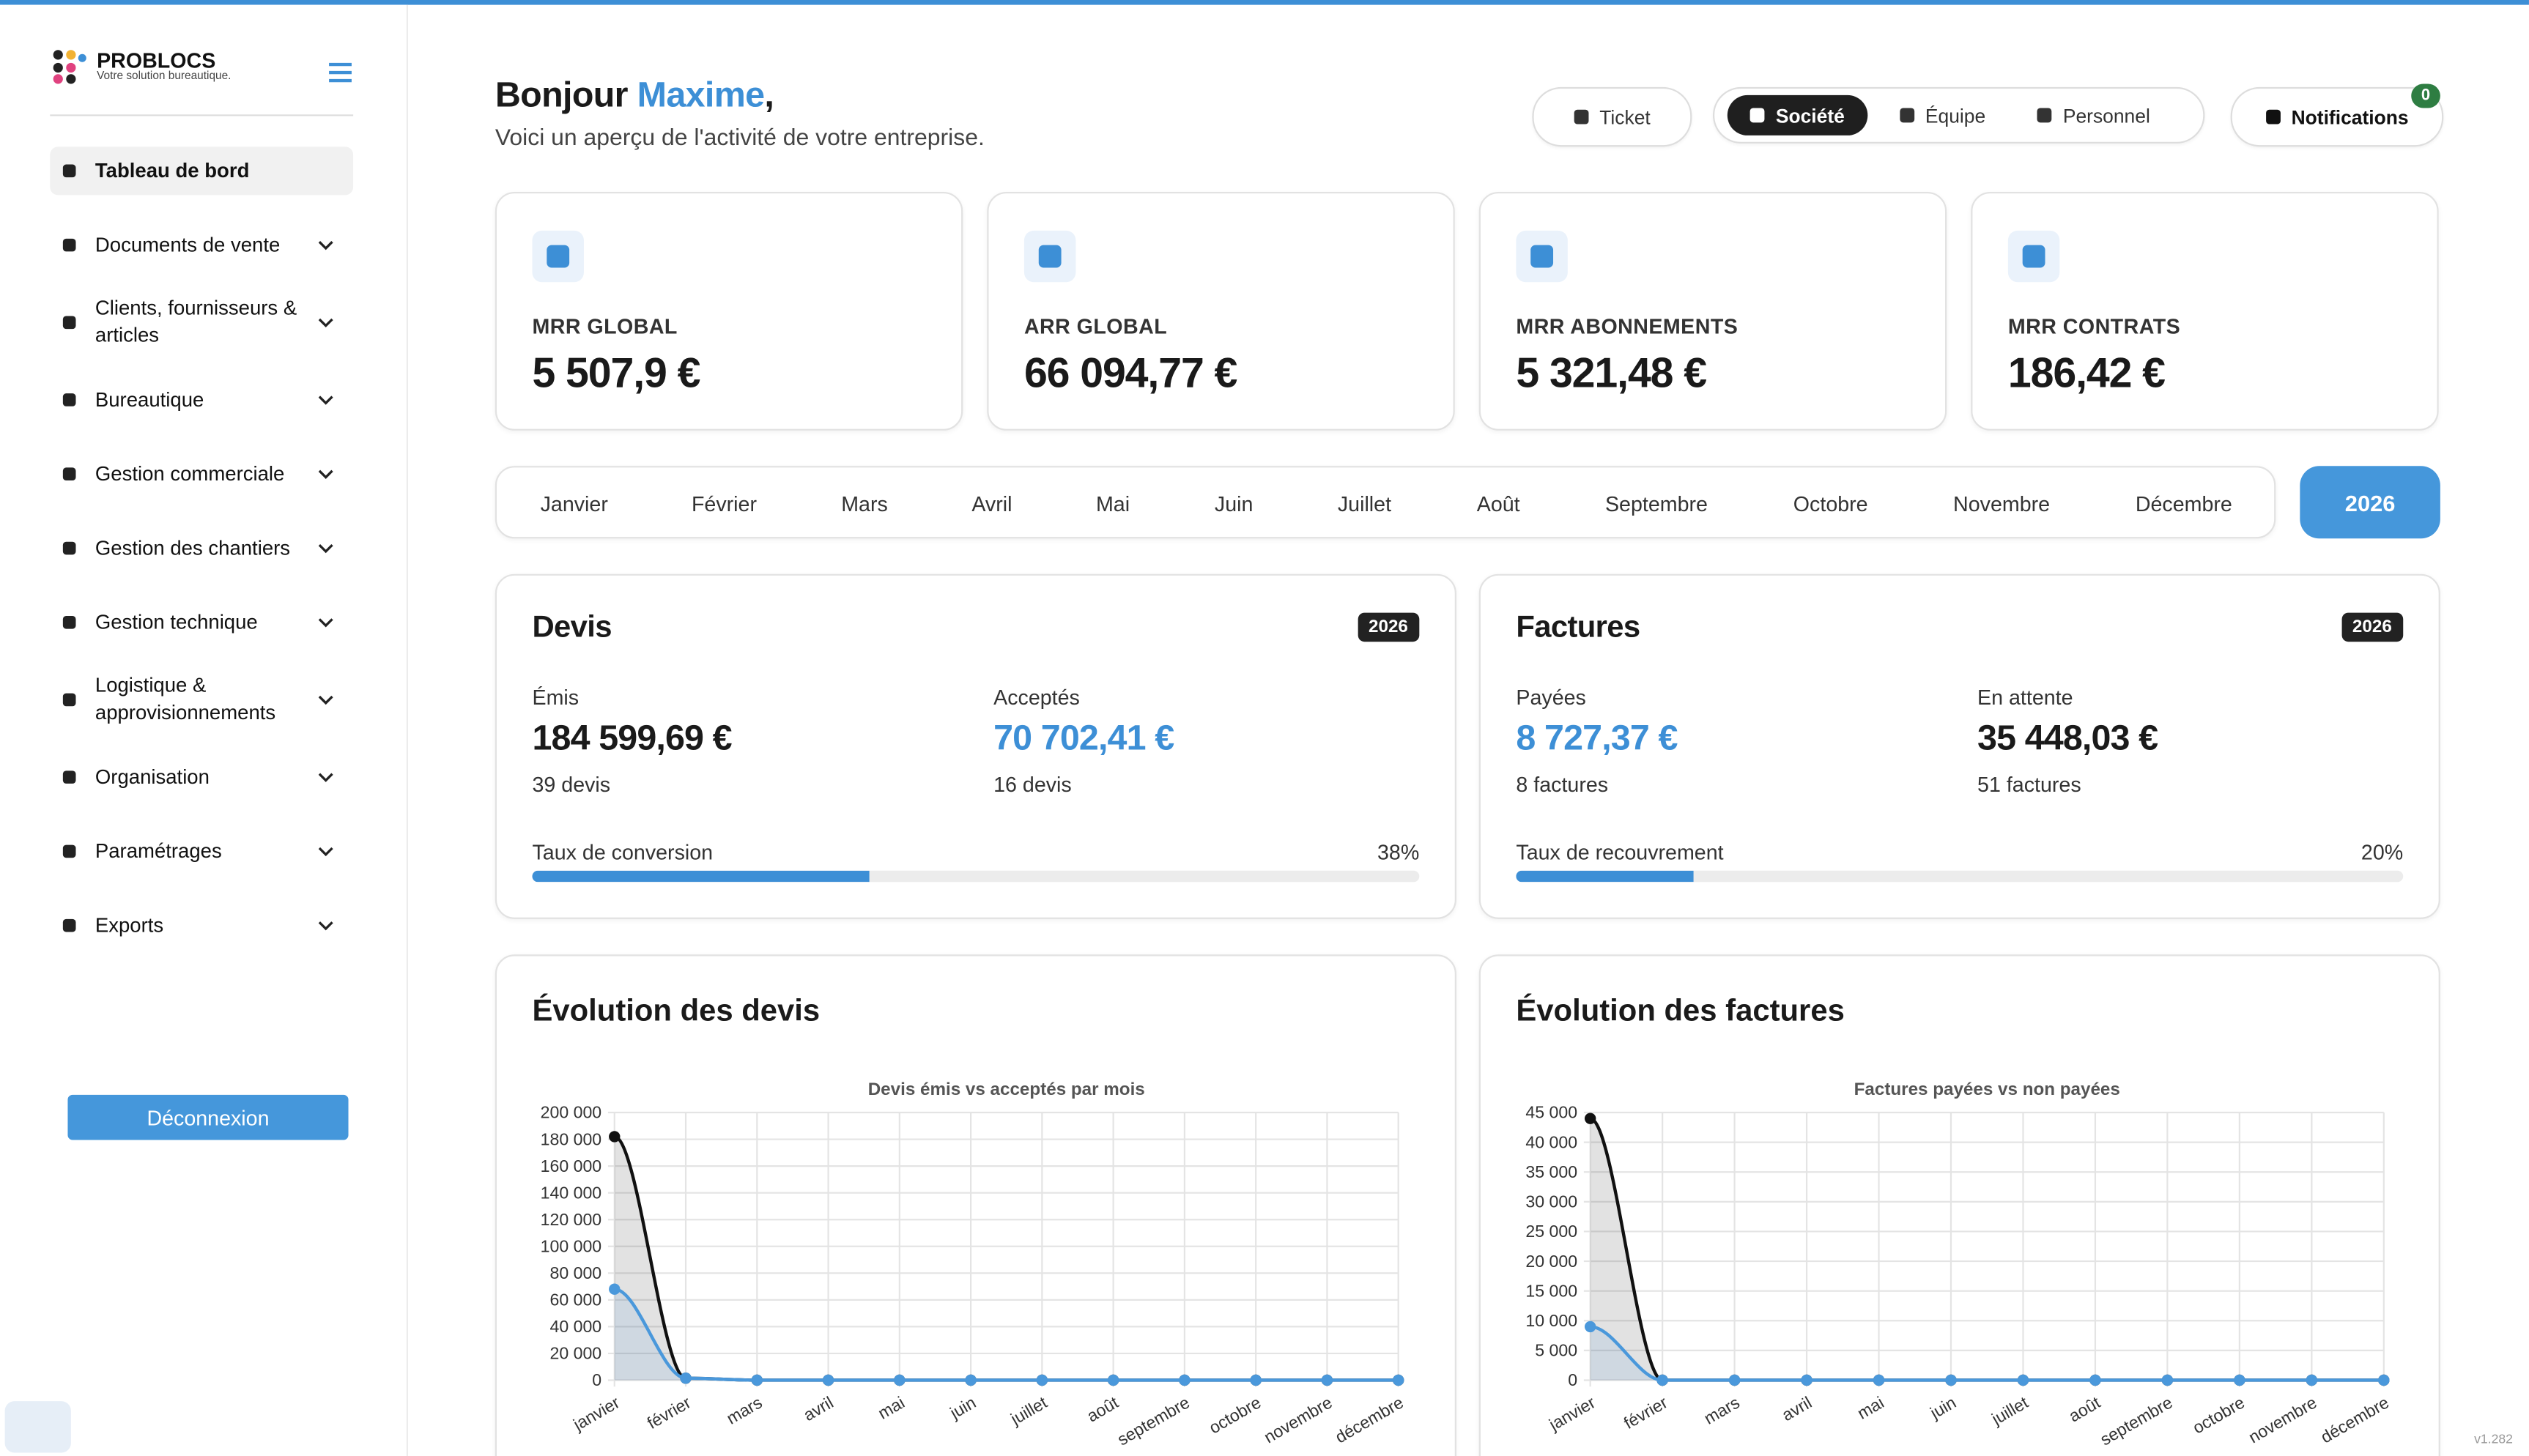  Describe the element at coordinates (201, 622) in the screenshot. I see `menu-item: Gestion technique` at that location.